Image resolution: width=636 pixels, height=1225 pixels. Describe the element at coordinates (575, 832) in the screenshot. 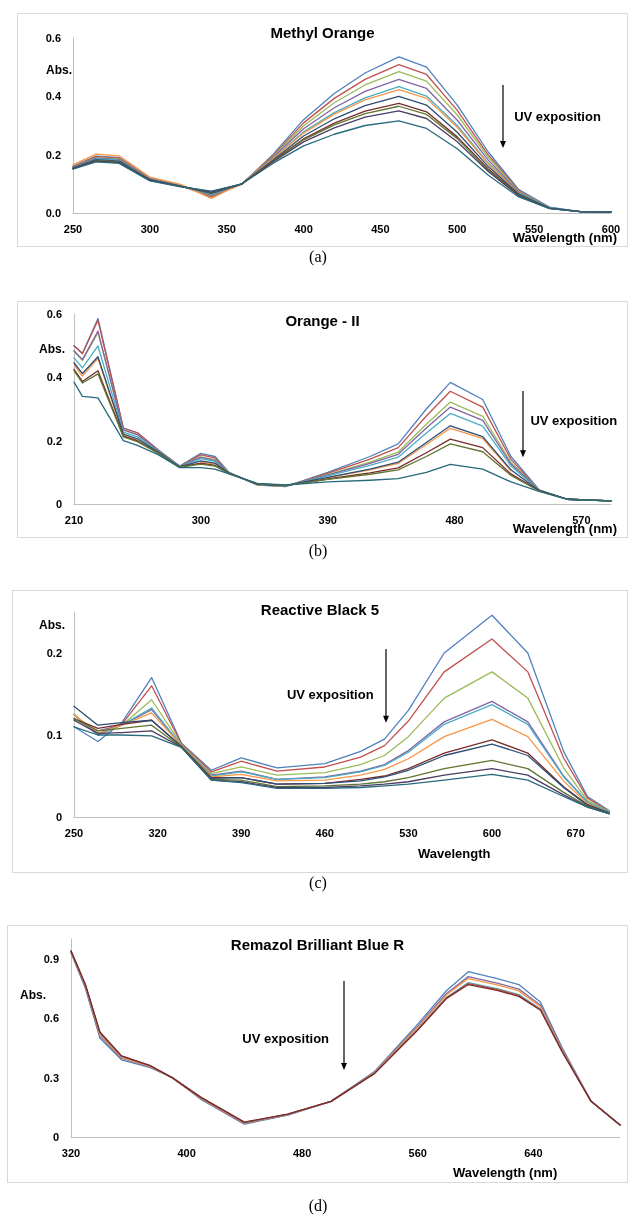

I see `x-tick-label: 670` at that location.